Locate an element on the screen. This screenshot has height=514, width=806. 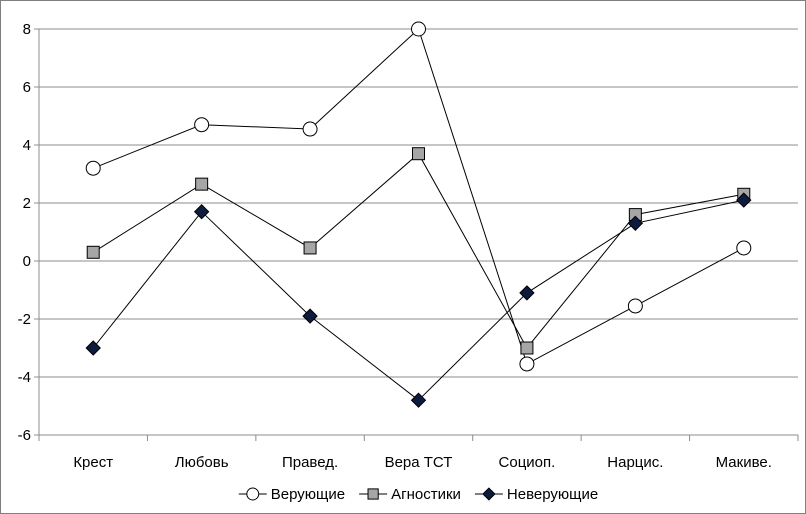
legend-item: Агностики is located at coordinates (410, 494).